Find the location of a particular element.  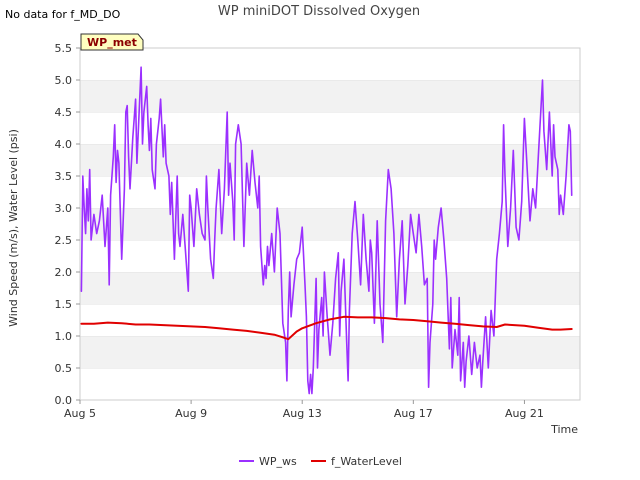

x-axis-title: Time is located at coordinates (564, 429).